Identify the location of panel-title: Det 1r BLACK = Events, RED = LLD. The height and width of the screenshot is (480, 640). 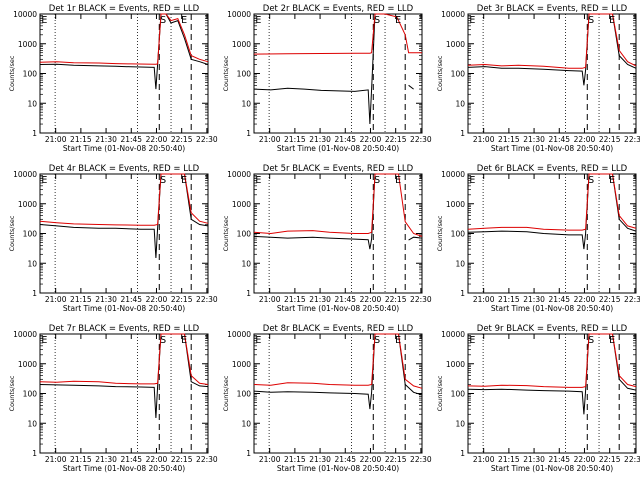
(124, 9).